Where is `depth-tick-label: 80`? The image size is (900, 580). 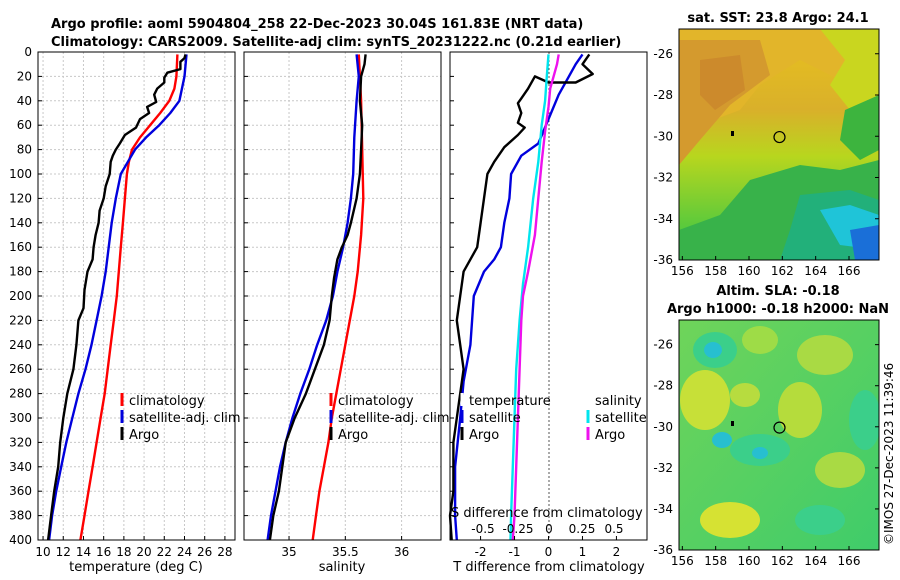 depth-tick-label: 80 is located at coordinates (24, 150).